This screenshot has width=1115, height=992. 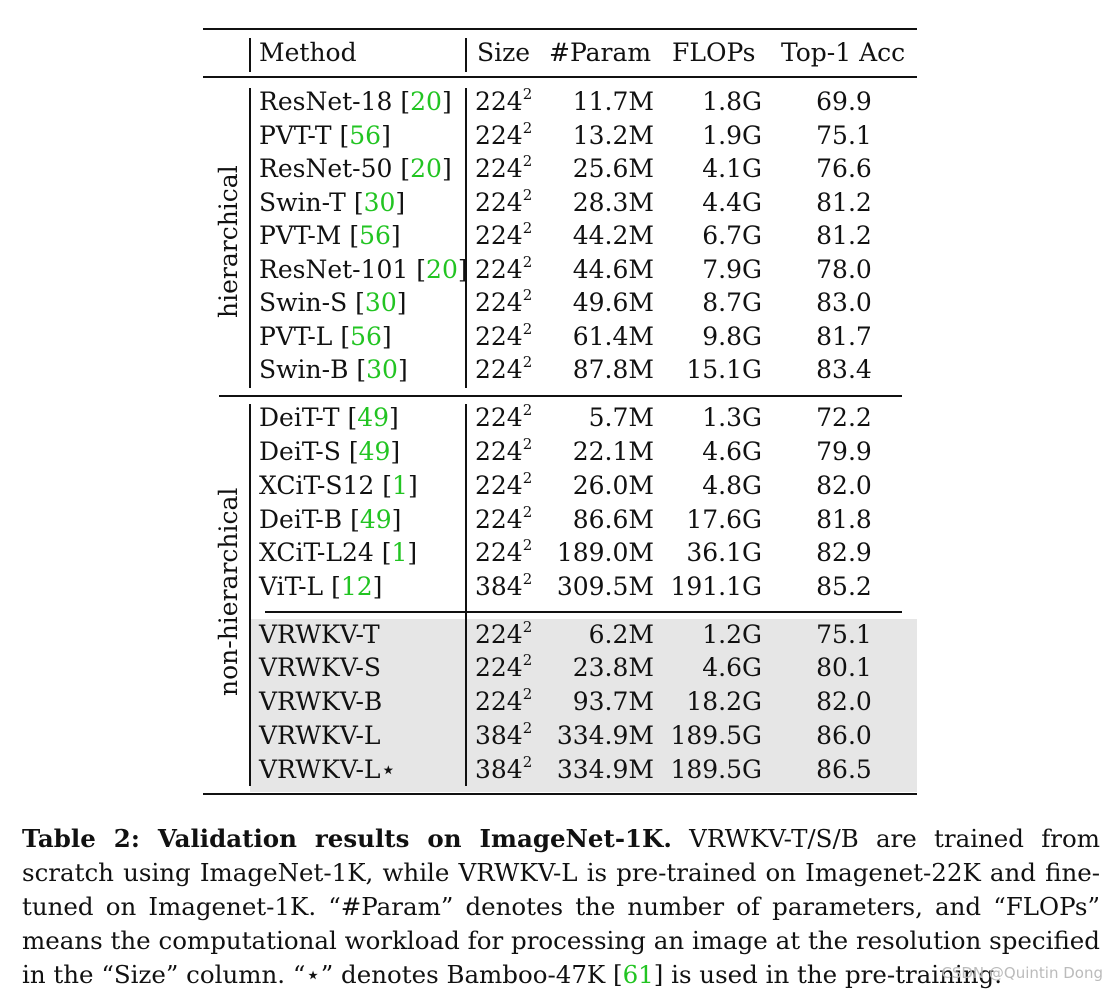 I want to click on table-cell-method: ResNet-50 [20], so click(x=355, y=168).